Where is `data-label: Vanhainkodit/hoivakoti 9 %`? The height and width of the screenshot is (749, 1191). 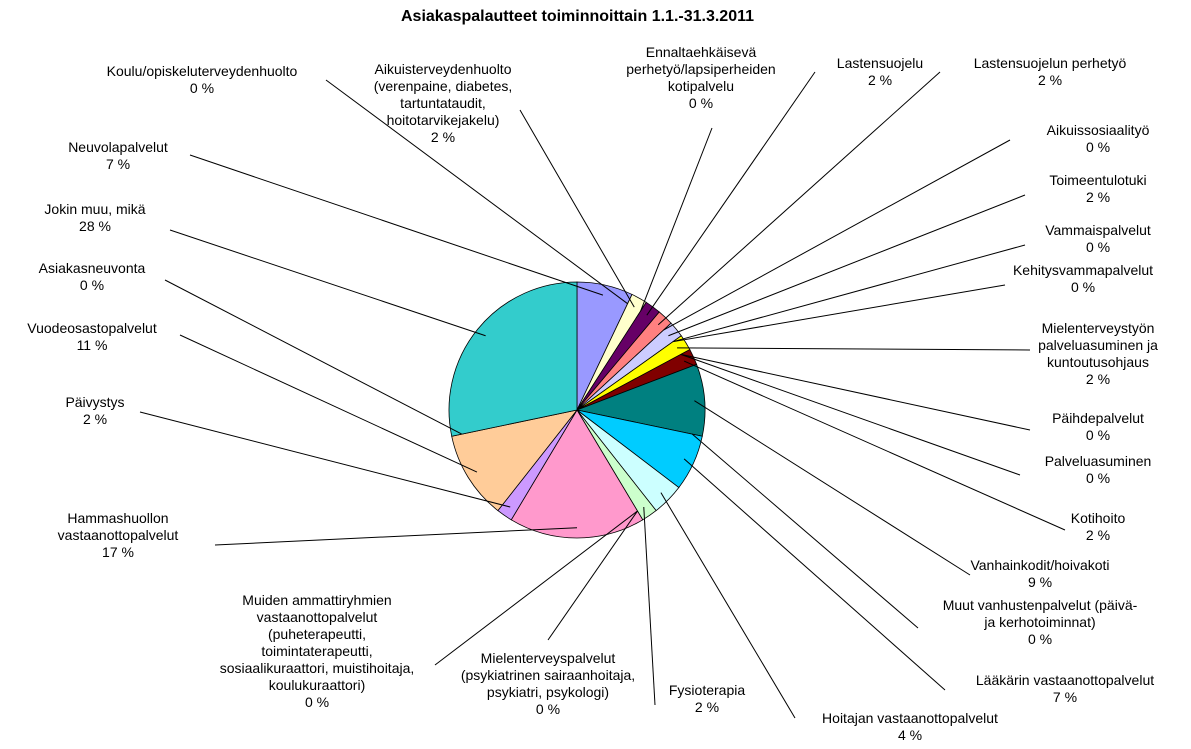
data-label: Vanhainkodit/hoivakoti 9 % is located at coordinates (1039, 574).